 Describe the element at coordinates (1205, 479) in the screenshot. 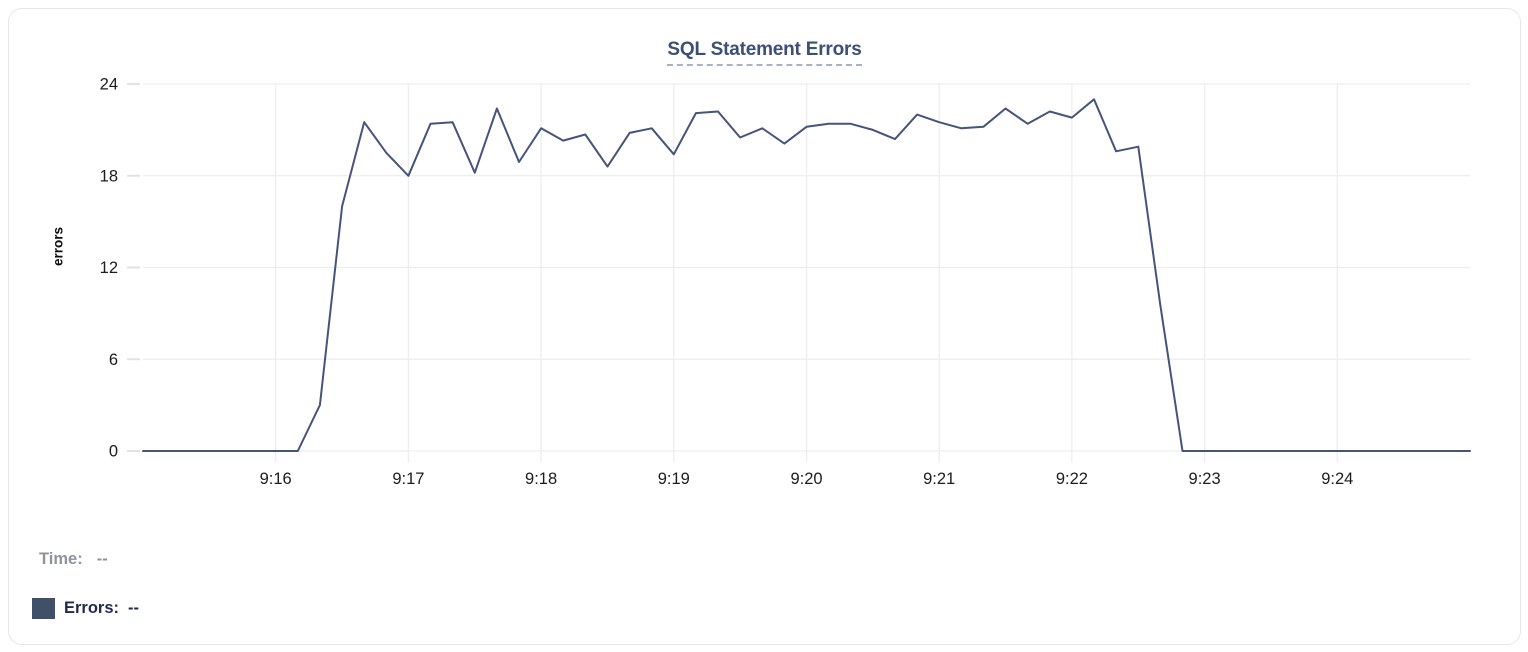

I see `x-tick-label: 9:23` at that location.